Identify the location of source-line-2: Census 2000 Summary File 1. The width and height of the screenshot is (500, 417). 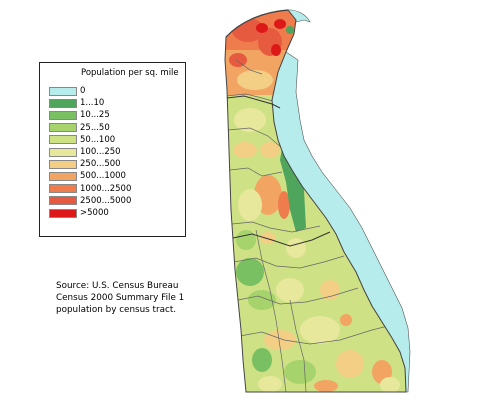
(120, 298).